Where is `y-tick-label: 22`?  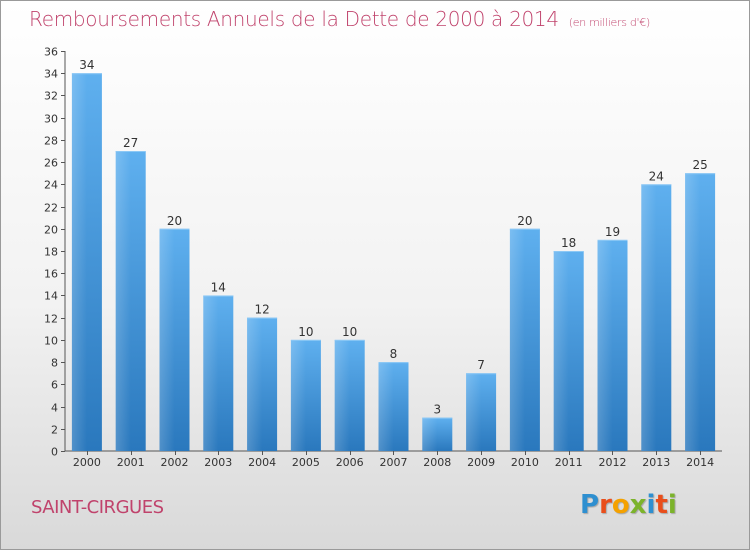
y-tick-label: 22 is located at coordinates (51, 208).